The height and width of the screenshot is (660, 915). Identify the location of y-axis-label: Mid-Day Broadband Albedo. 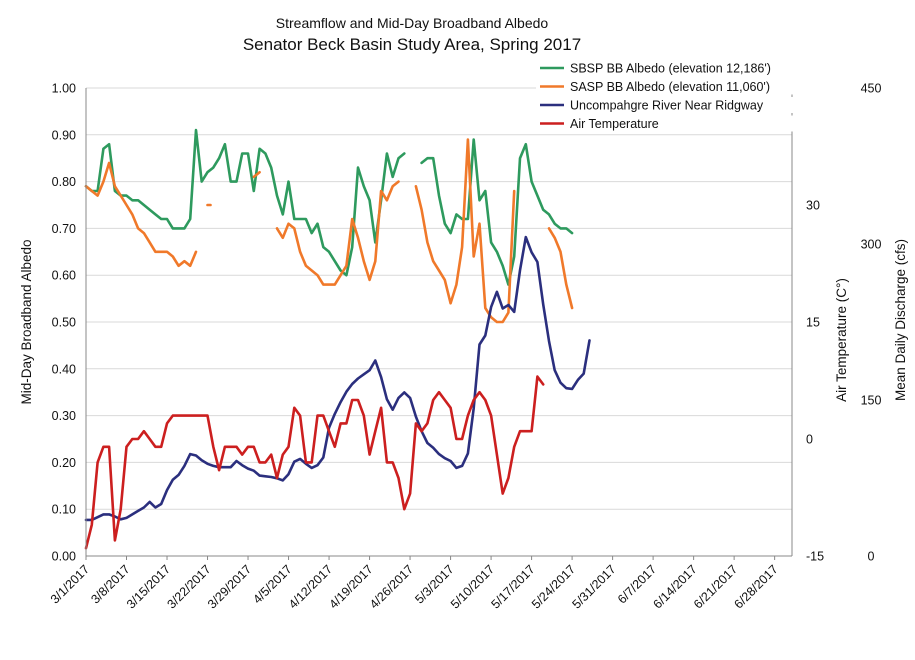
(26, 321).